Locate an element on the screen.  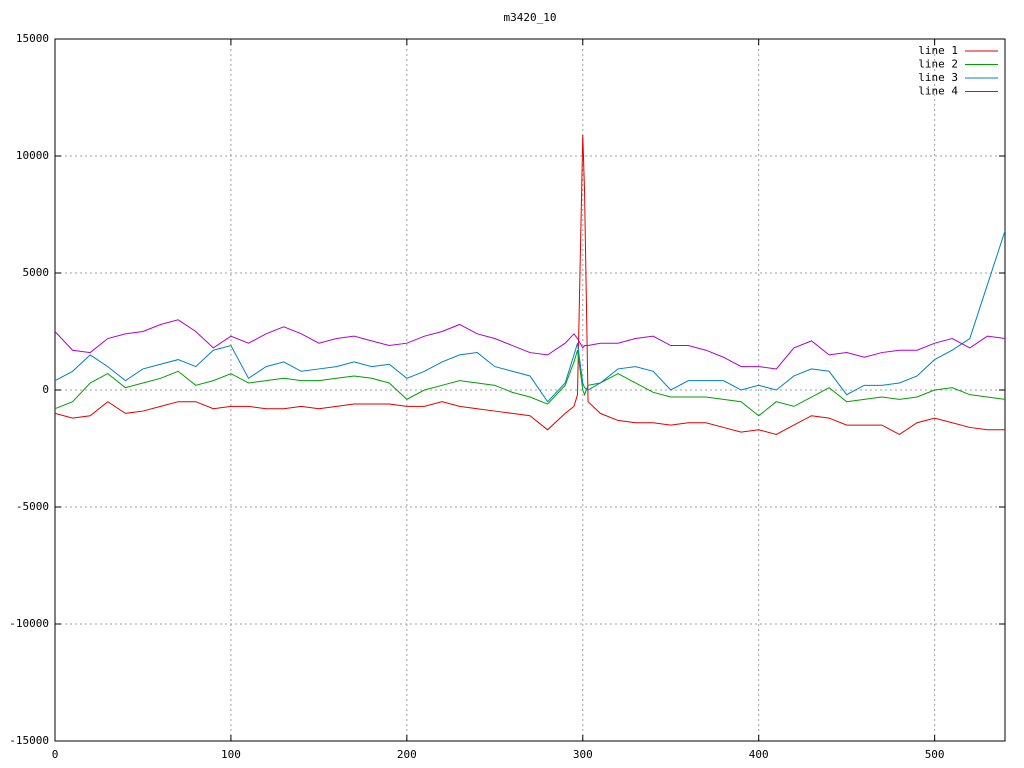
y-tick-label: 0 is located at coordinates (45, 389).